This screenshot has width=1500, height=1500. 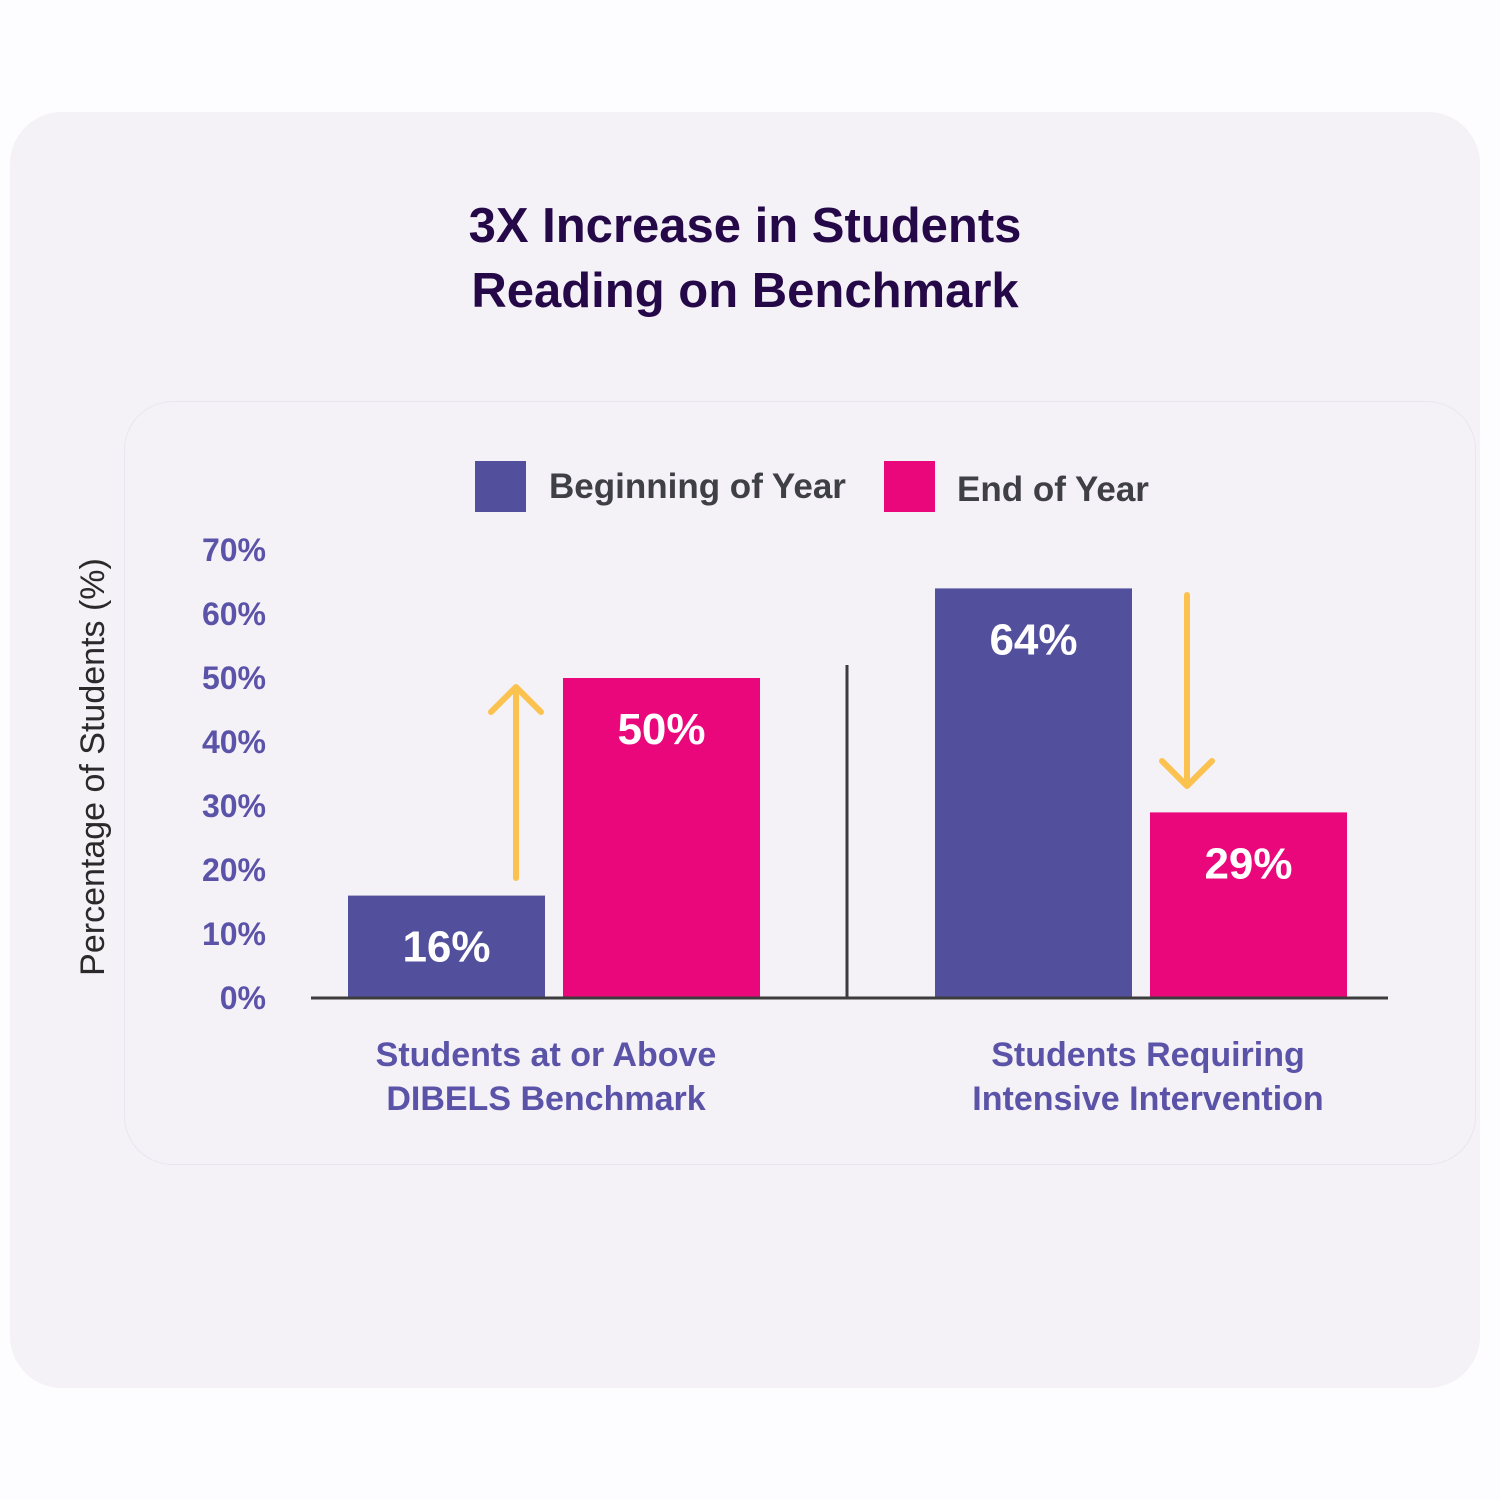 I want to click on y-tick-label: 40%, so click(x=234, y=742).